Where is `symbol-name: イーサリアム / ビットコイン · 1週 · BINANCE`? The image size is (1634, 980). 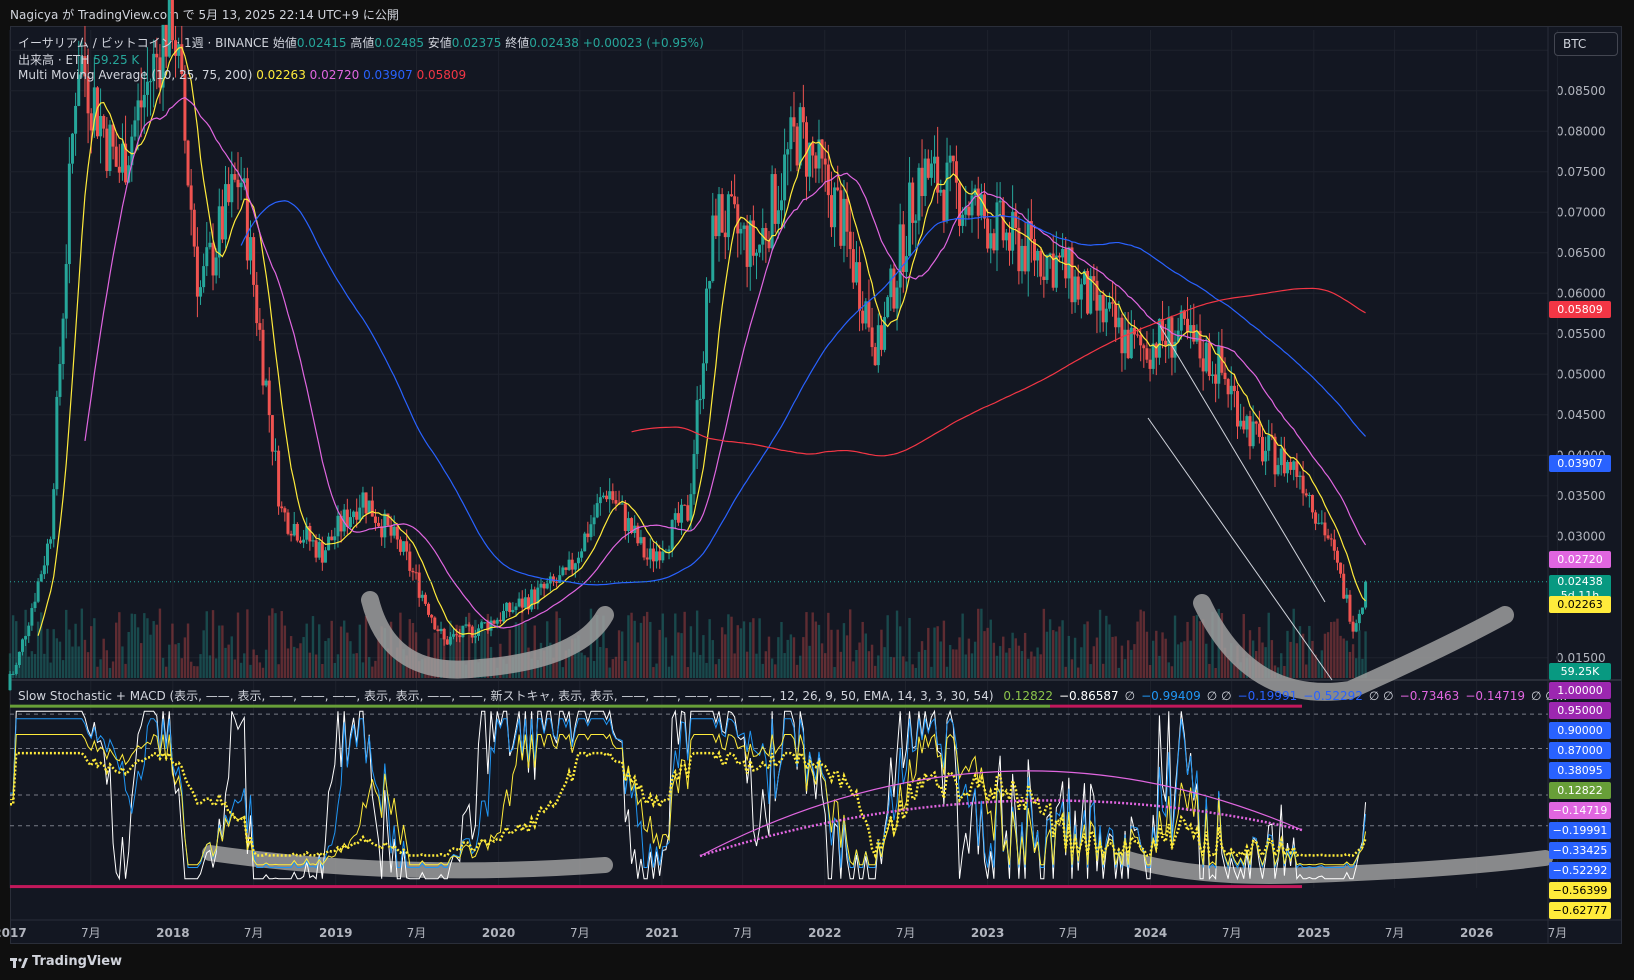
symbol-name: イーサリアム / ビットコイン · 1週 · BINANCE is located at coordinates (144, 43).